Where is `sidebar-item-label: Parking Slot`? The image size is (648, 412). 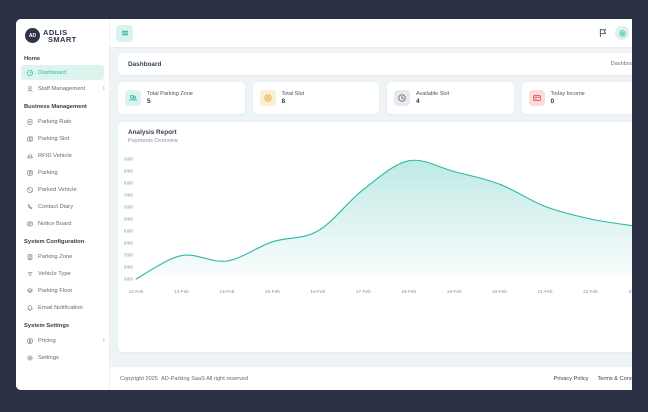
sidebar-item-label: Parking Slot is located at coordinates (54, 138).